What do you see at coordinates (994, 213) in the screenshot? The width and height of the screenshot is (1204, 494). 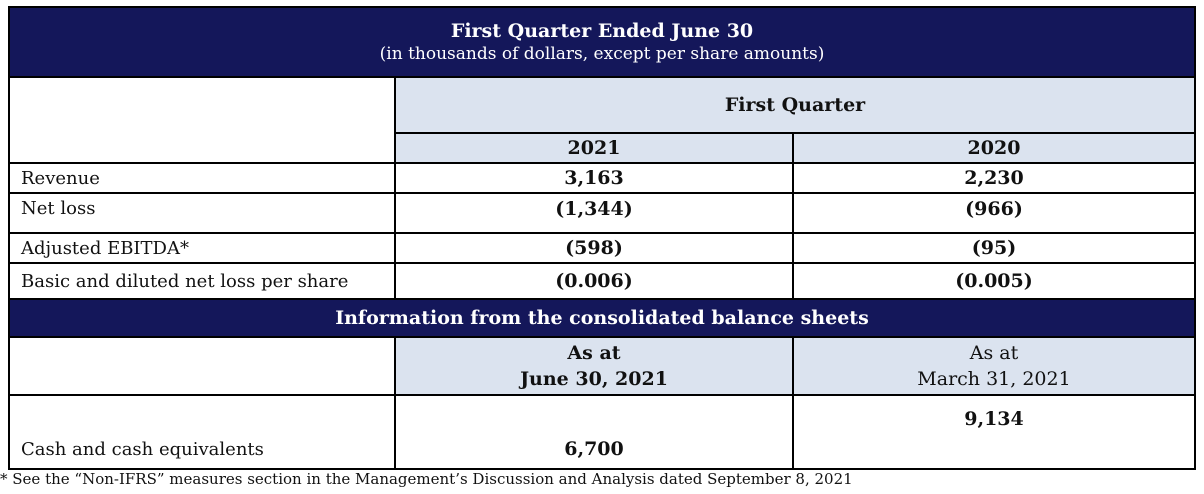 I see `net-loss-2020: (966)` at bounding box center [994, 213].